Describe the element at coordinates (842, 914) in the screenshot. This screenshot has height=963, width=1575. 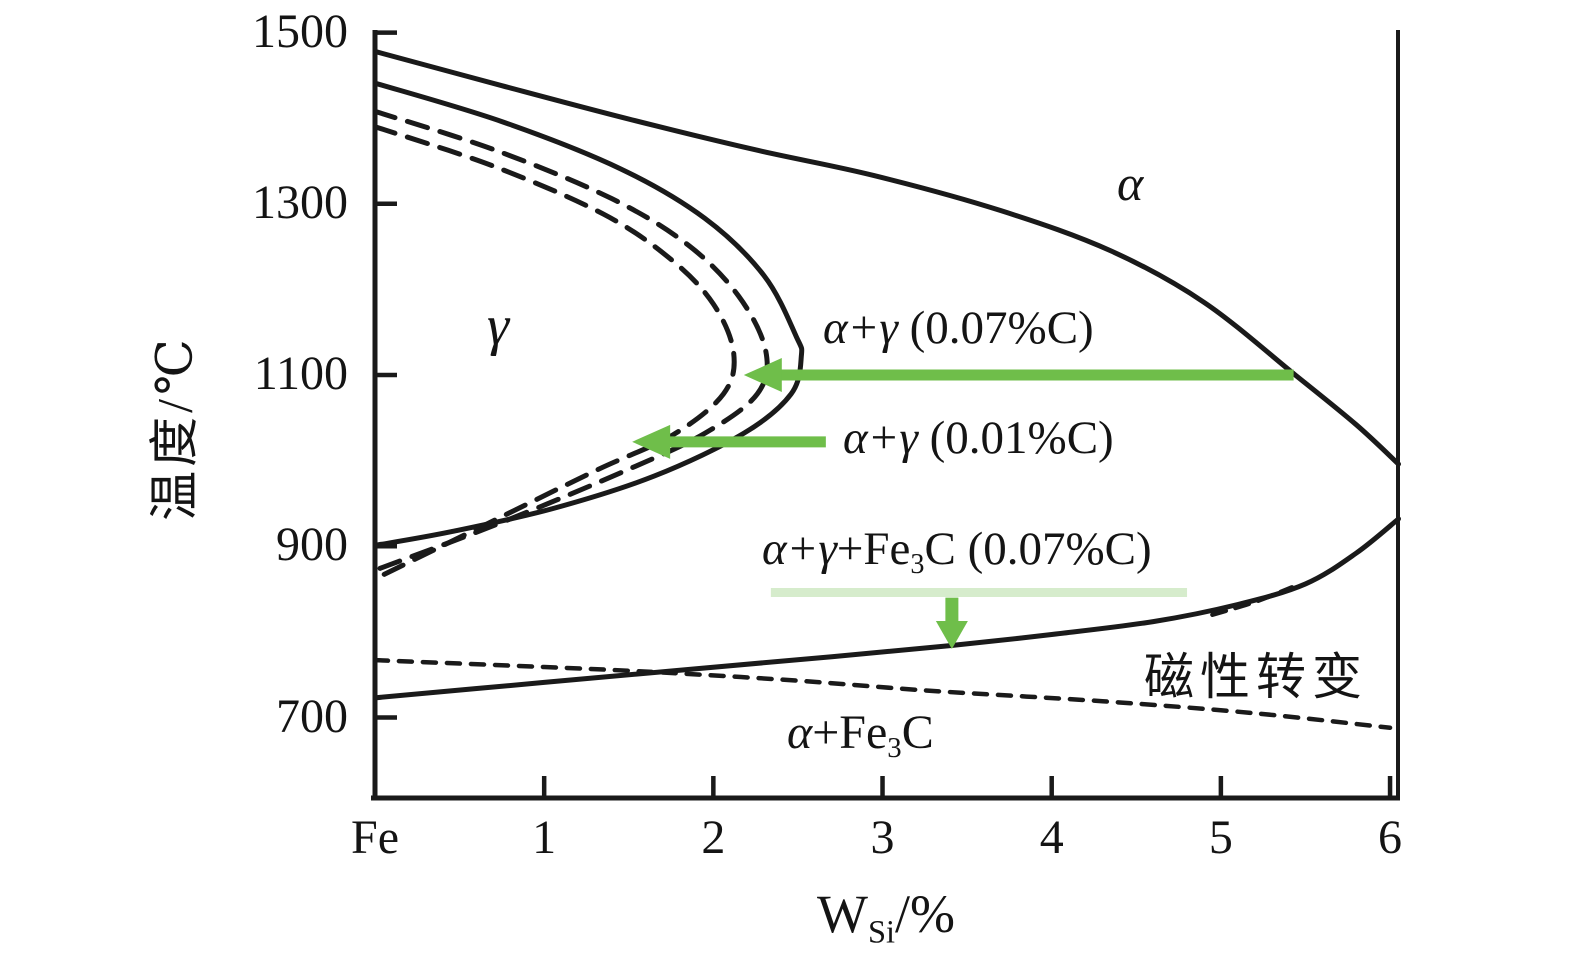
I see `x-axis-title-symbol: W` at that location.